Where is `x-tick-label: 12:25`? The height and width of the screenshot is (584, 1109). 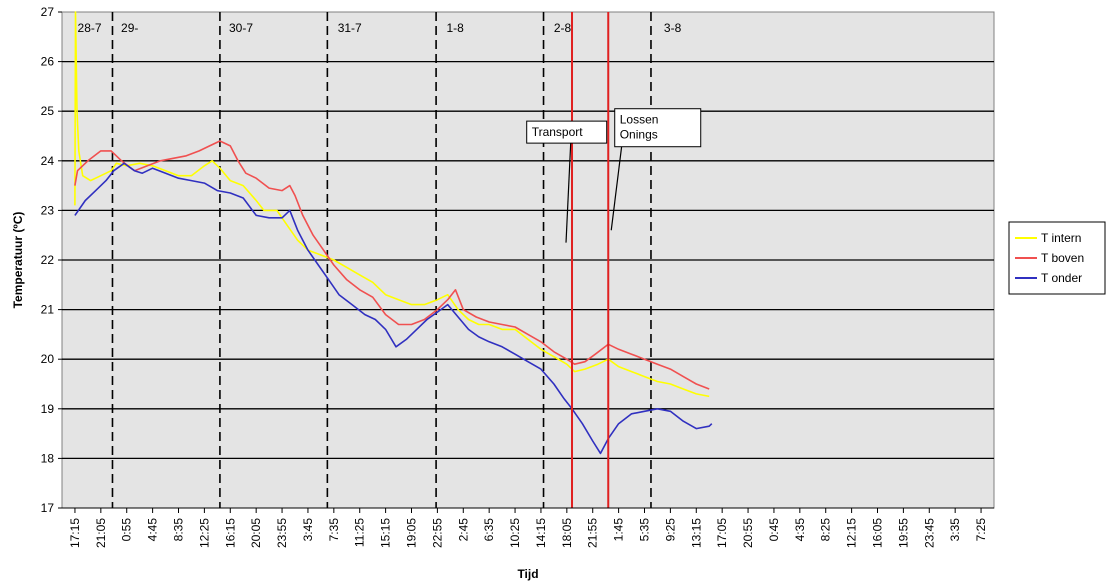 x-tick-label: 12:25 is located at coordinates (204, 533).